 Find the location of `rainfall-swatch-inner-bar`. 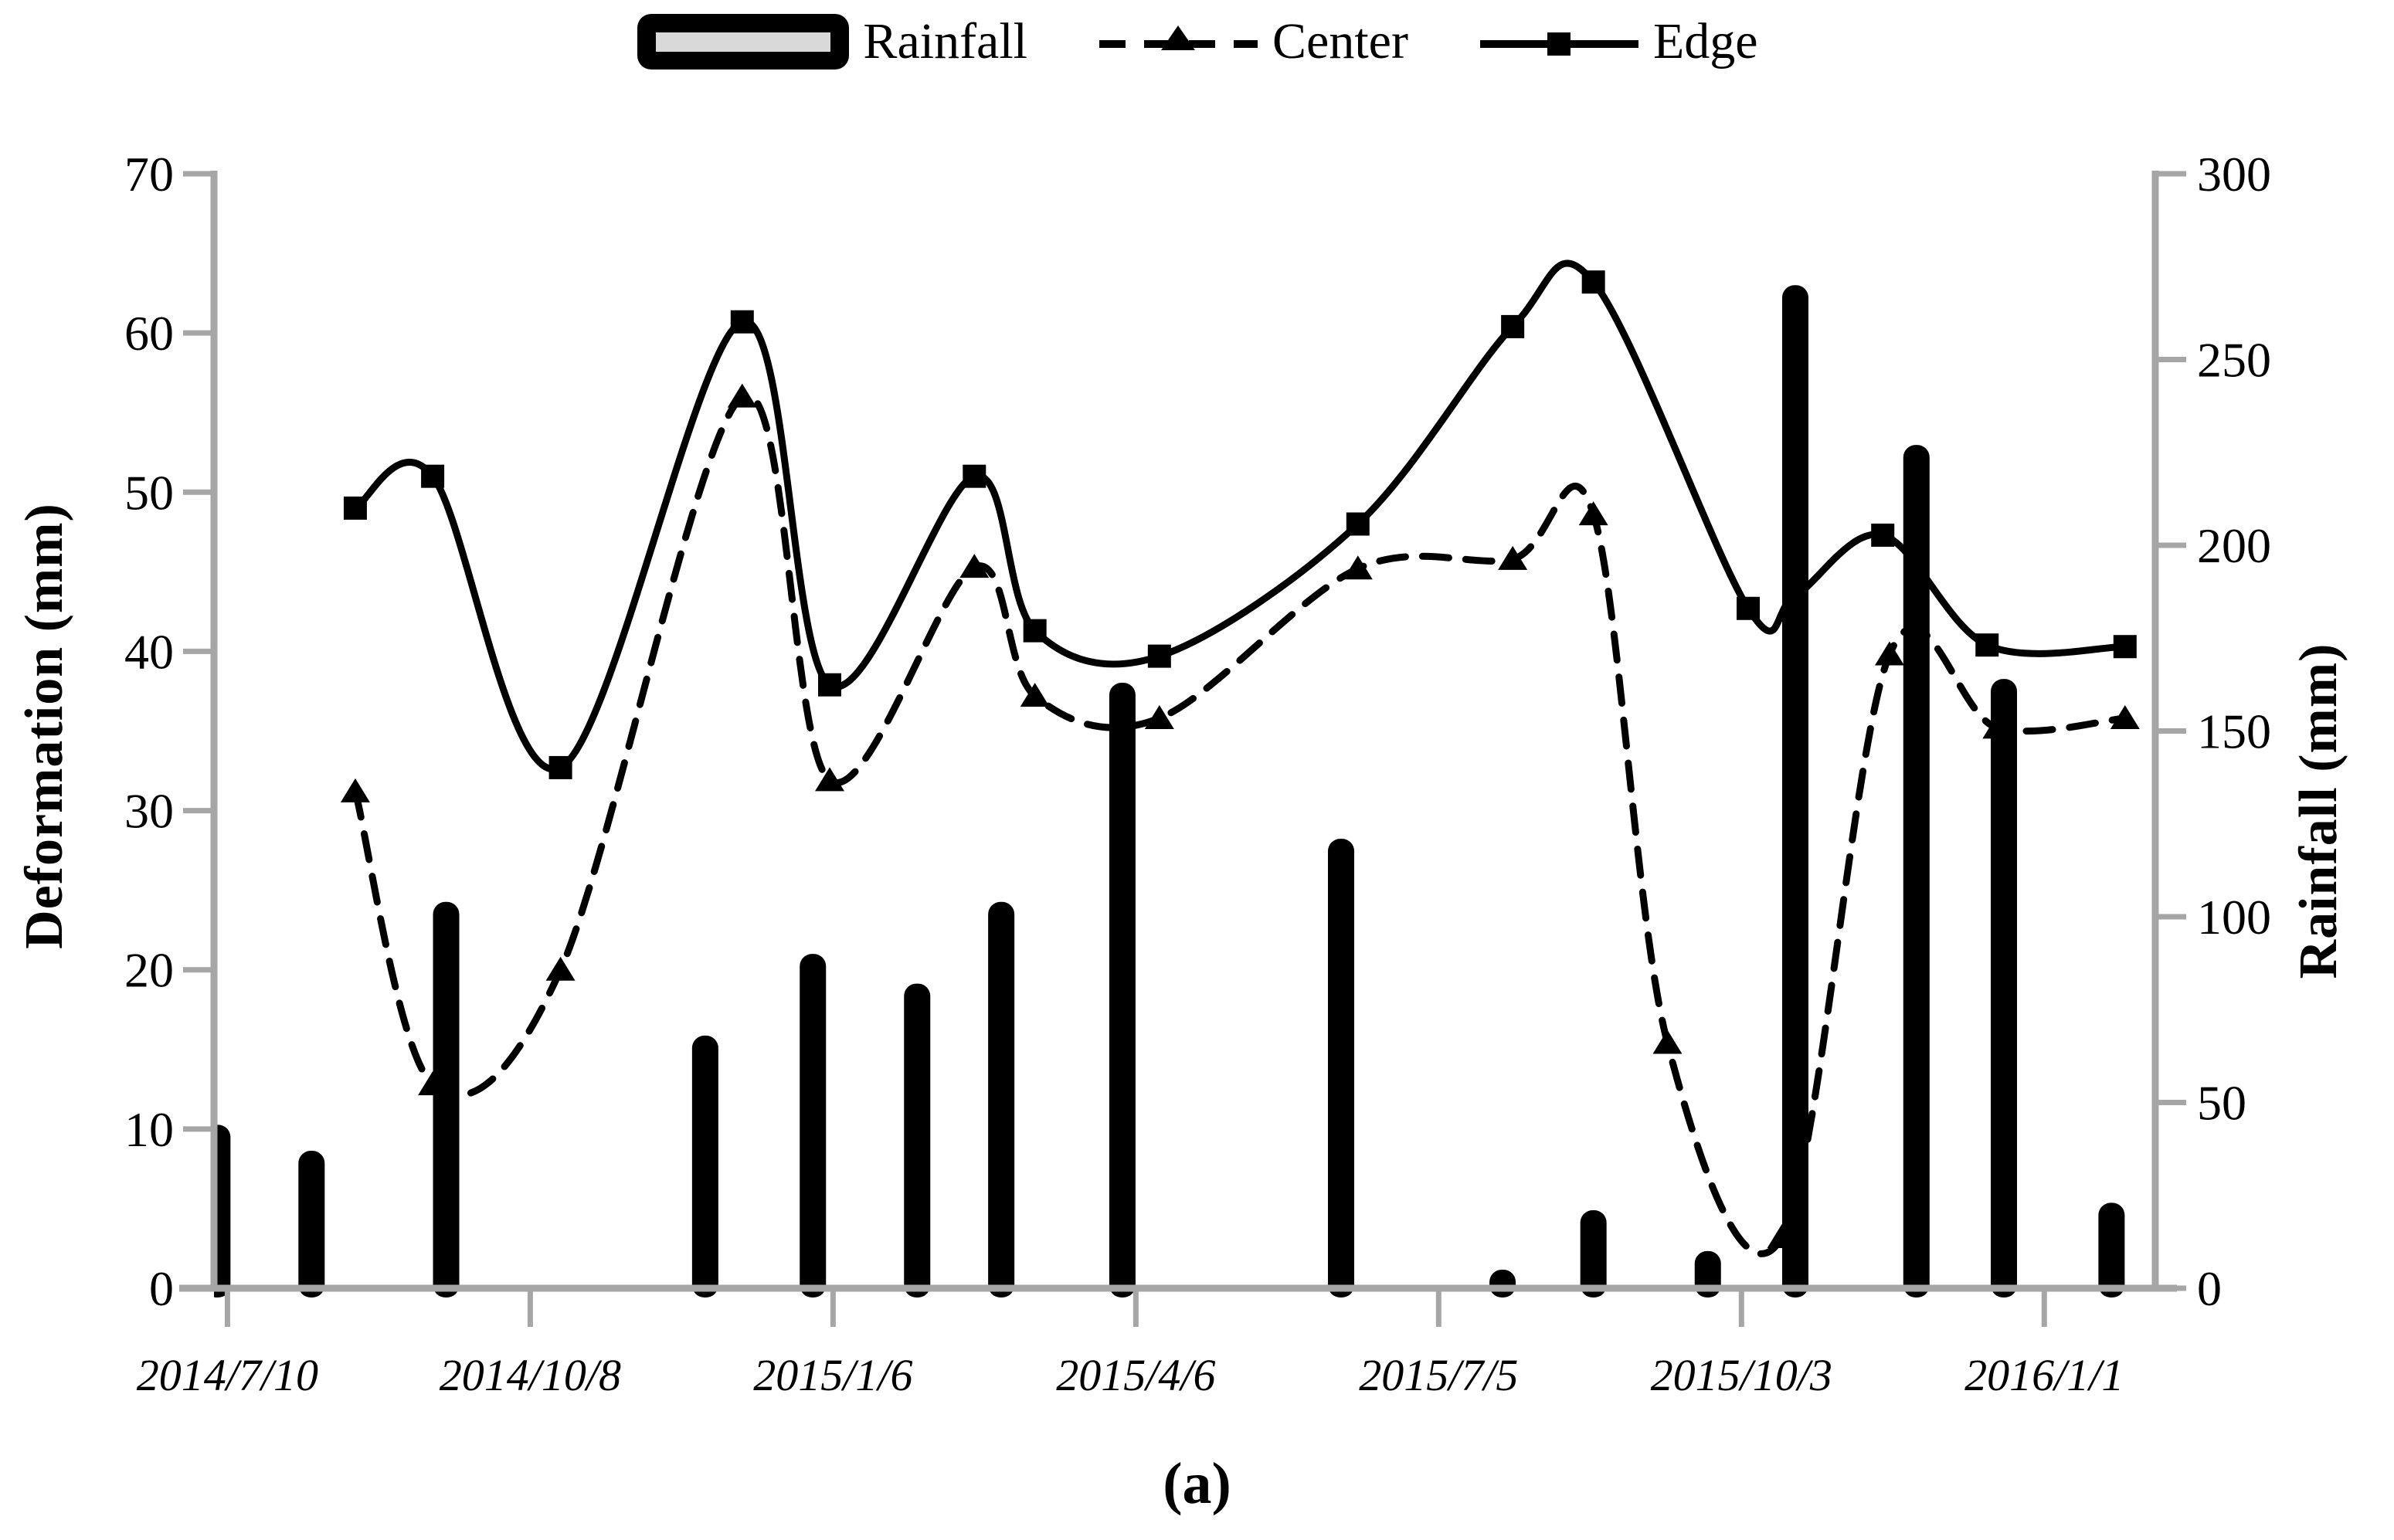

rainfall-swatch-inner-bar is located at coordinates (743, 42).